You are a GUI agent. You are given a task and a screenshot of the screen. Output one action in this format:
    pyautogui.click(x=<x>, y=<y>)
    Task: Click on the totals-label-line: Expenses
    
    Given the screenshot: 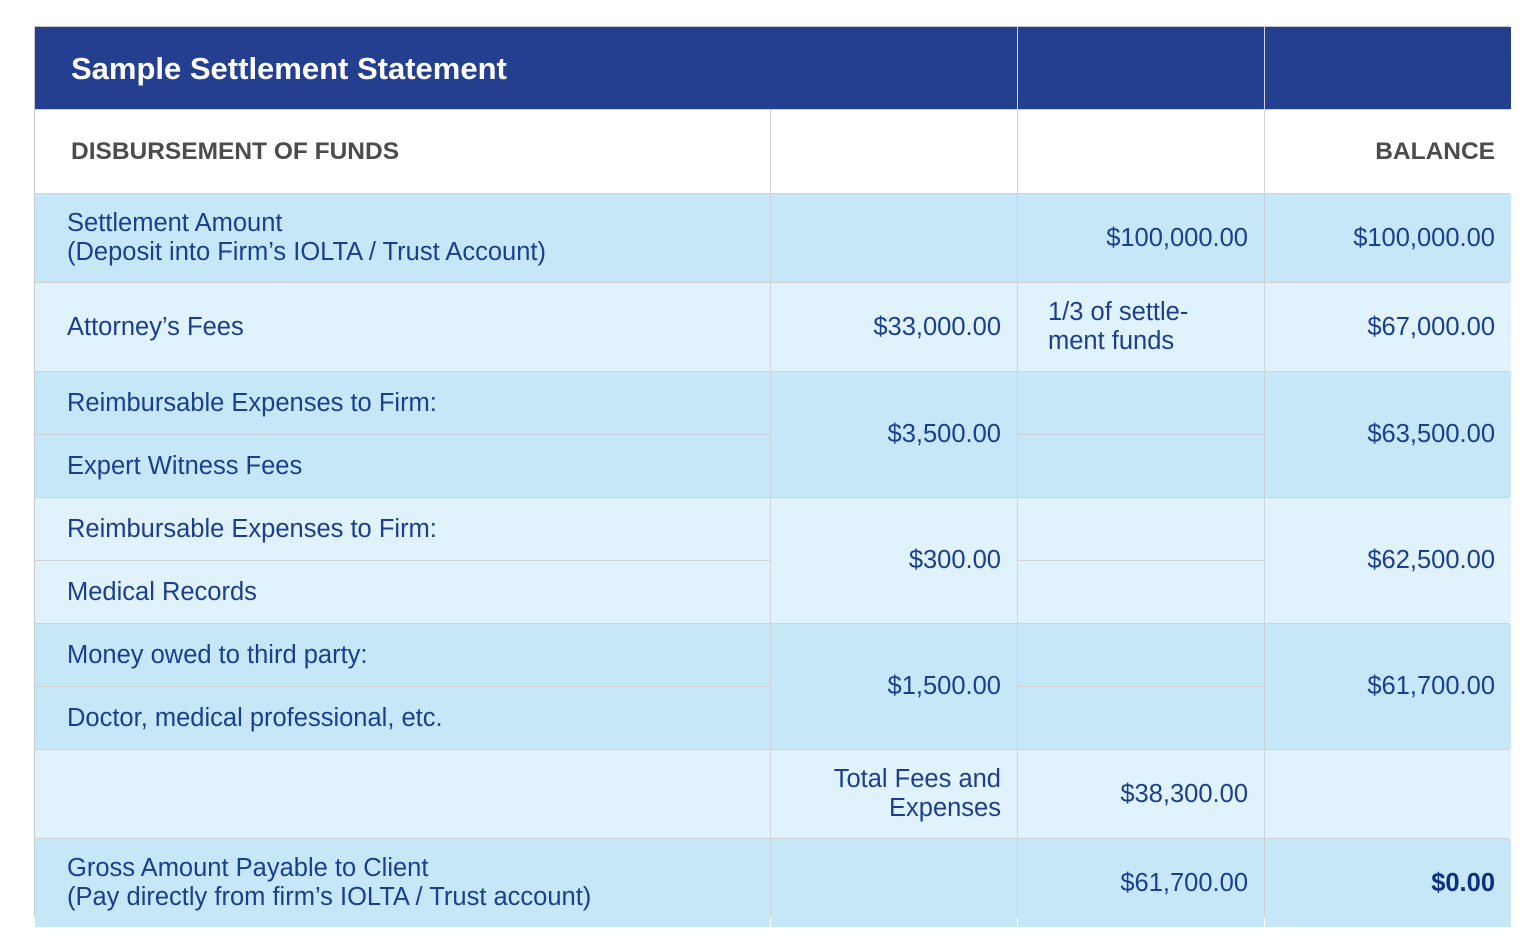 What is the action you would take?
    pyautogui.click(x=945, y=808)
    